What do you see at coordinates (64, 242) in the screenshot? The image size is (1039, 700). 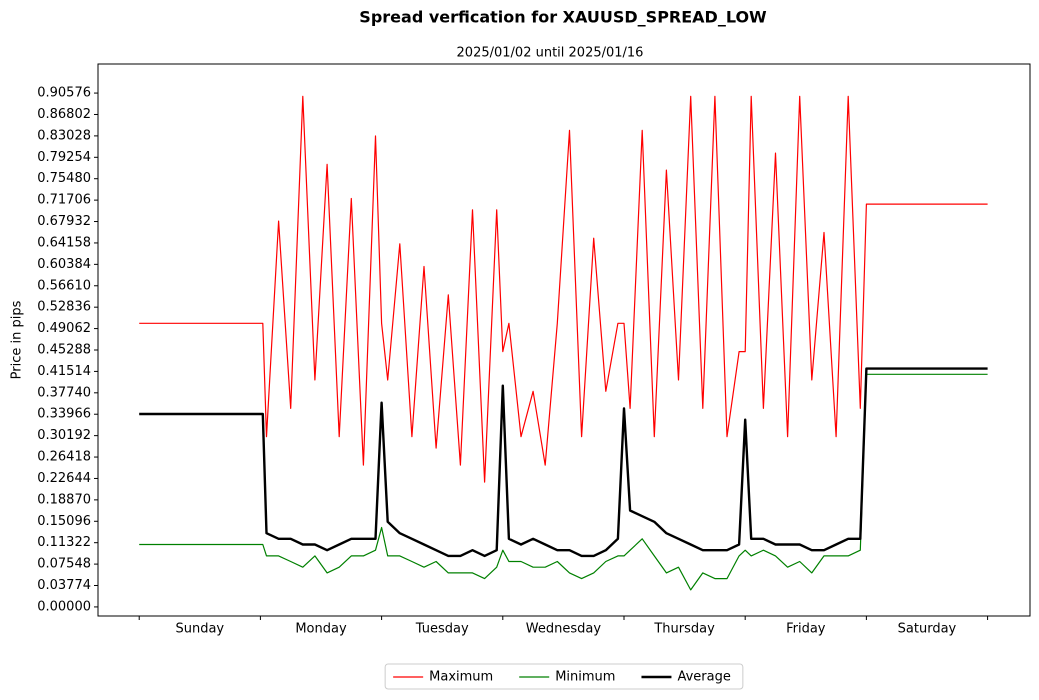 I see `y-tick-label: 0.64158` at bounding box center [64, 242].